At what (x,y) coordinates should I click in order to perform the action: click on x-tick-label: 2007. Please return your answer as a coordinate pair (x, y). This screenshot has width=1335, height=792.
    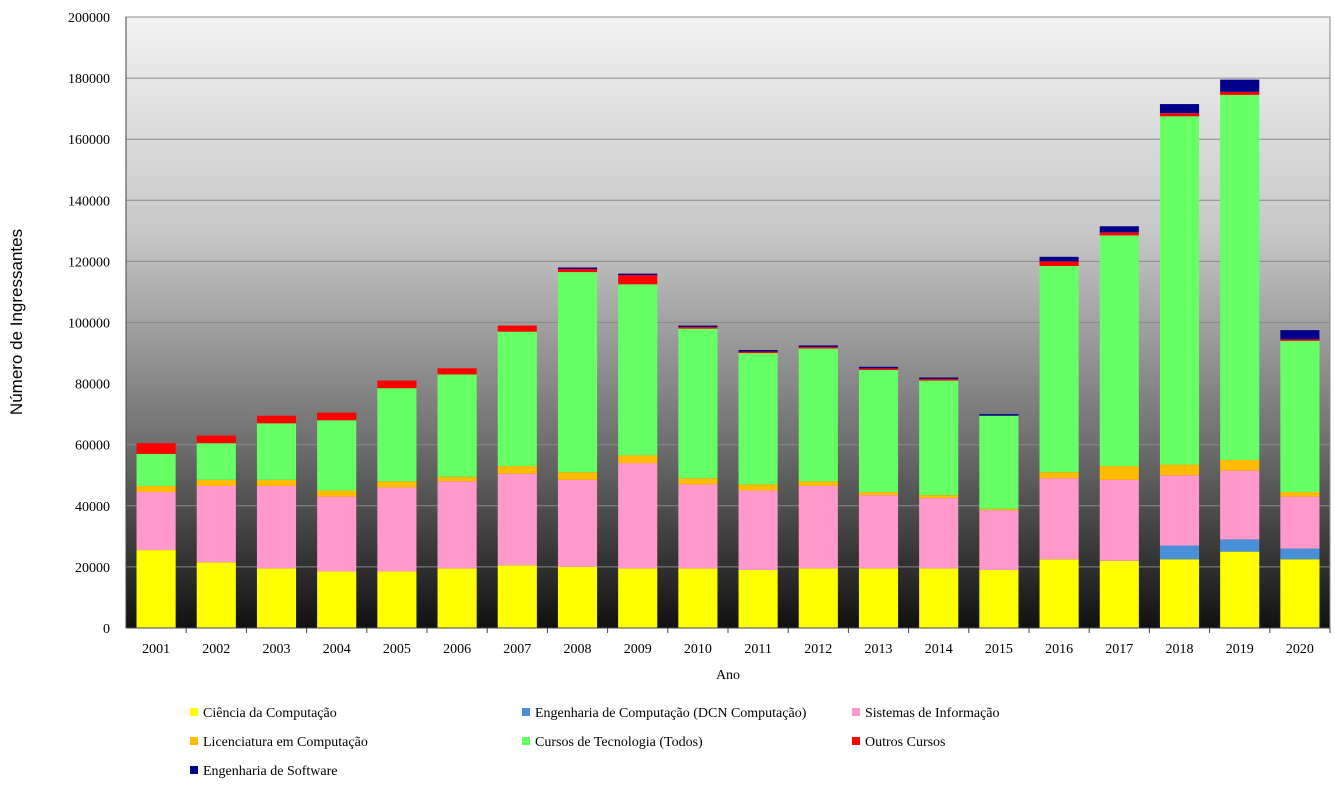
    Looking at the image, I should click on (517, 649).